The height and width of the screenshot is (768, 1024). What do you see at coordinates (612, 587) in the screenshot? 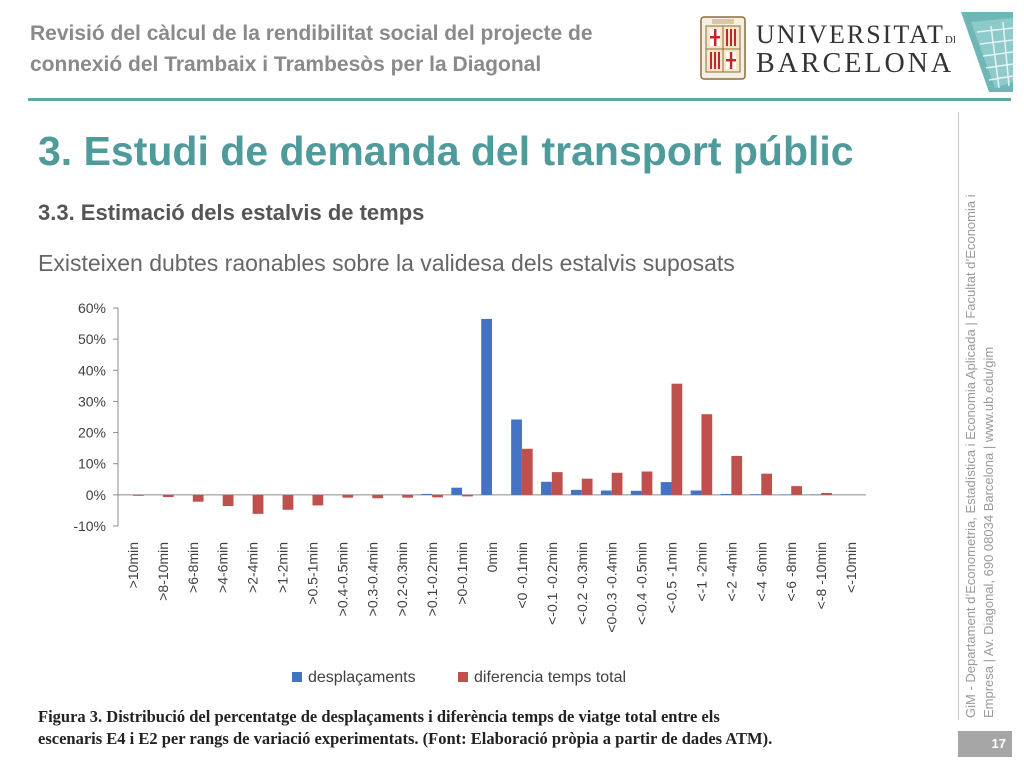
I see `x-tick-label: <0-0.3 -0.4min` at bounding box center [612, 587].